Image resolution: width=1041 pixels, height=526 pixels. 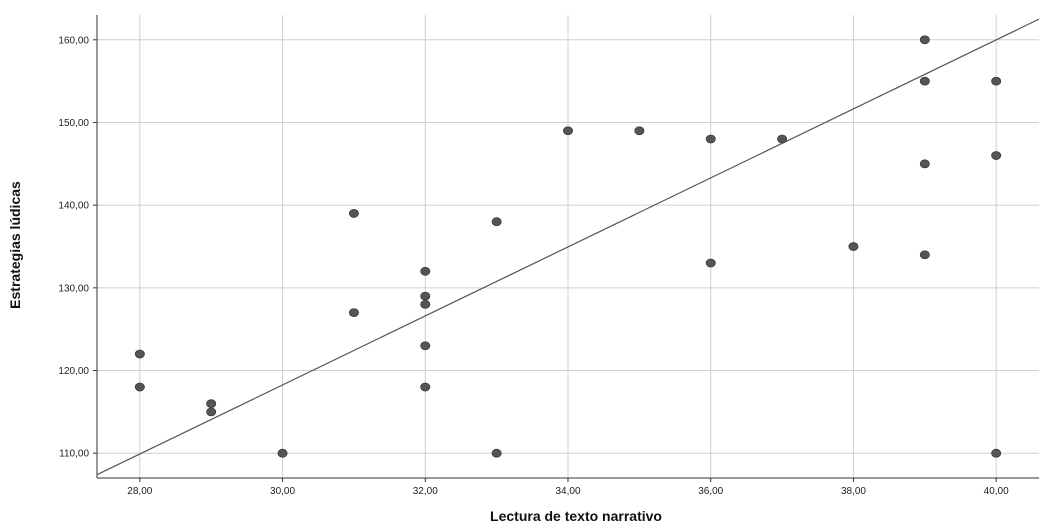 What do you see at coordinates (73, 123) in the screenshot?
I see `y-tick-label: 150,00` at bounding box center [73, 123].